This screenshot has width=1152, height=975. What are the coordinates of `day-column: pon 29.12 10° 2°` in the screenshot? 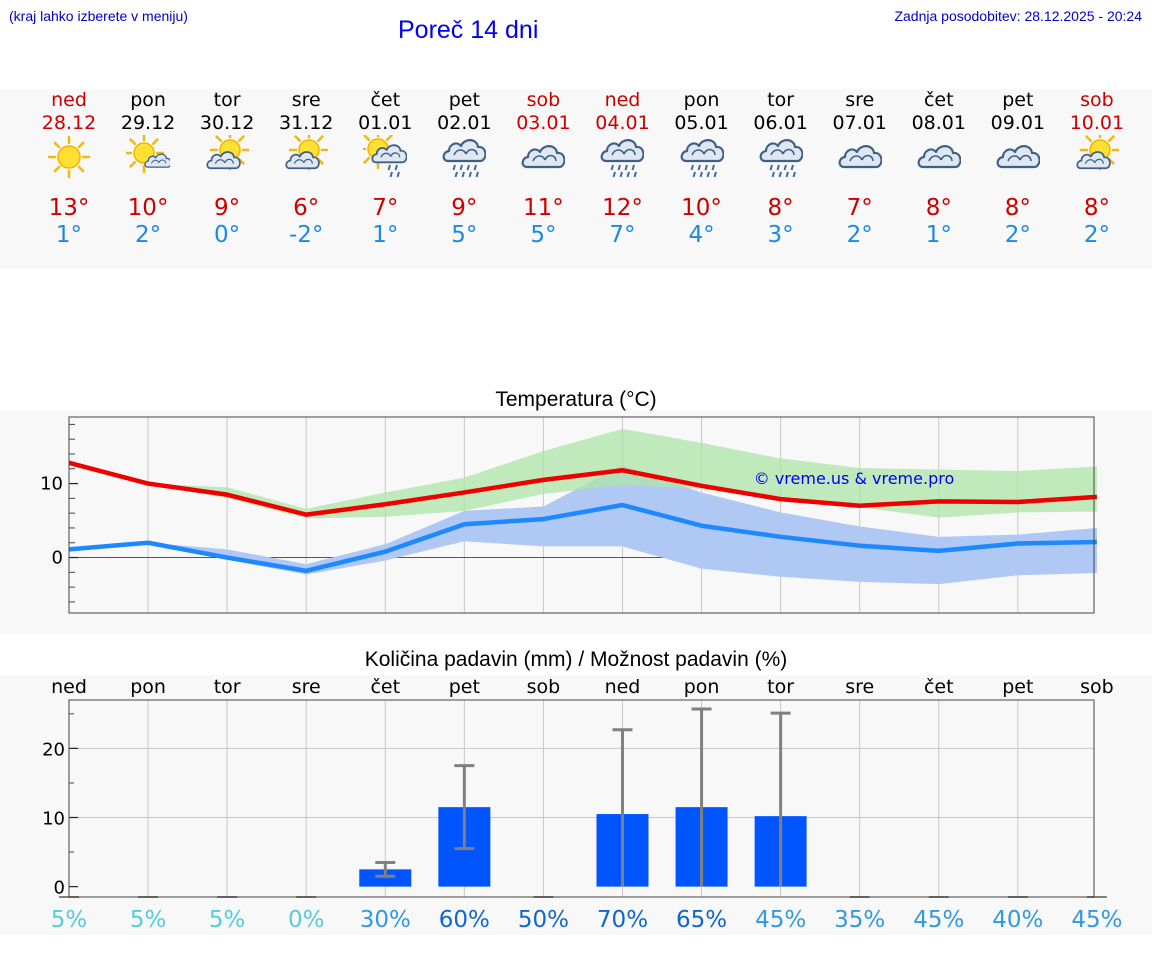 It's located at (148, 174).